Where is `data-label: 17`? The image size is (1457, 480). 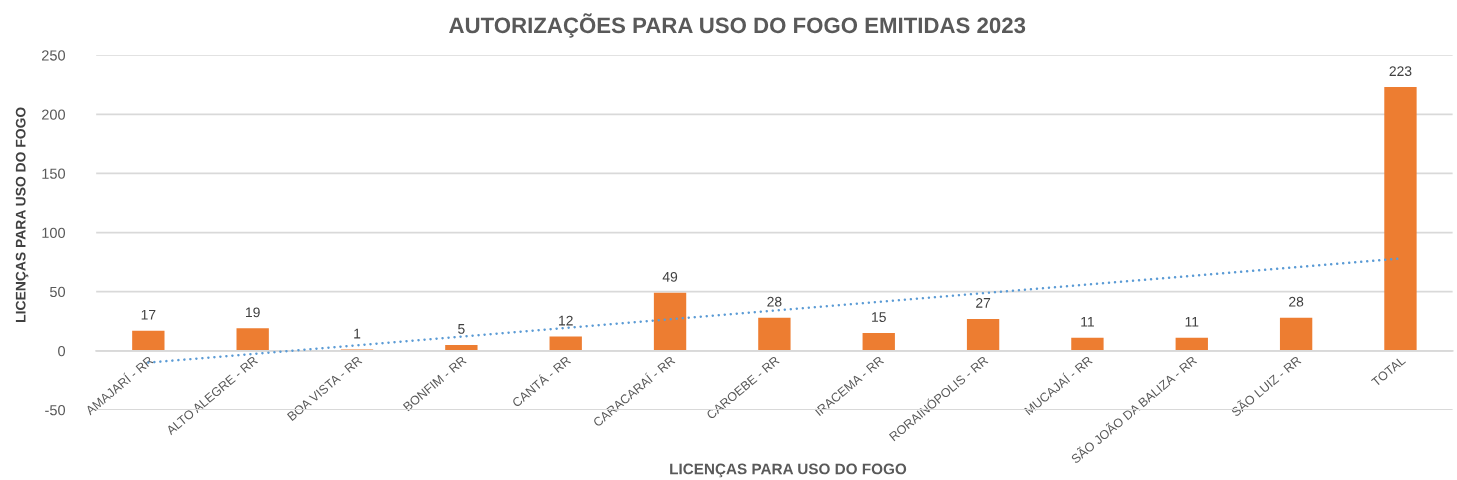
data-label: 17 is located at coordinates (148, 314).